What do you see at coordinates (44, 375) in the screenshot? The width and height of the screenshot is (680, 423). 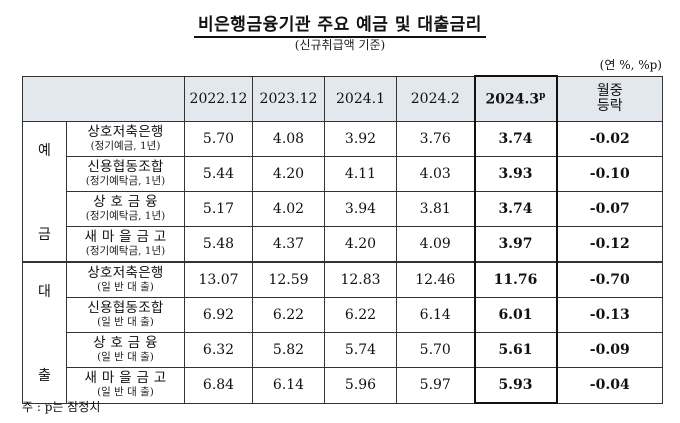 I see `group-label-char: 출` at bounding box center [44, 375].